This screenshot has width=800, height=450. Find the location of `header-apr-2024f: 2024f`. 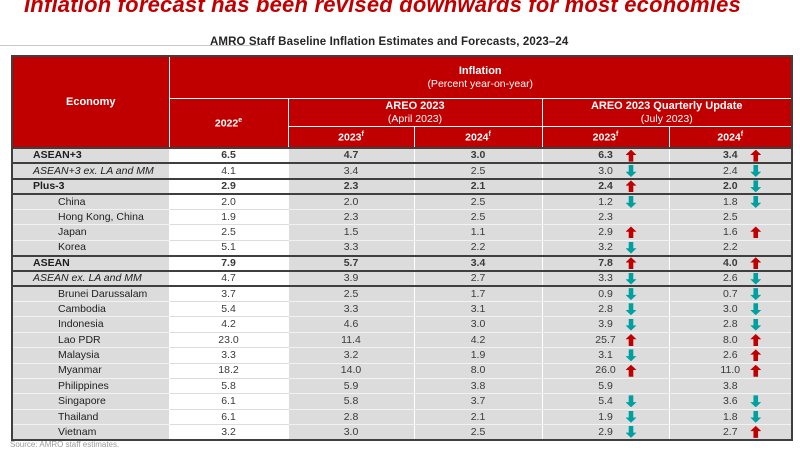

header-apr-2024f: 2024f is located at coordinates (478, 137).